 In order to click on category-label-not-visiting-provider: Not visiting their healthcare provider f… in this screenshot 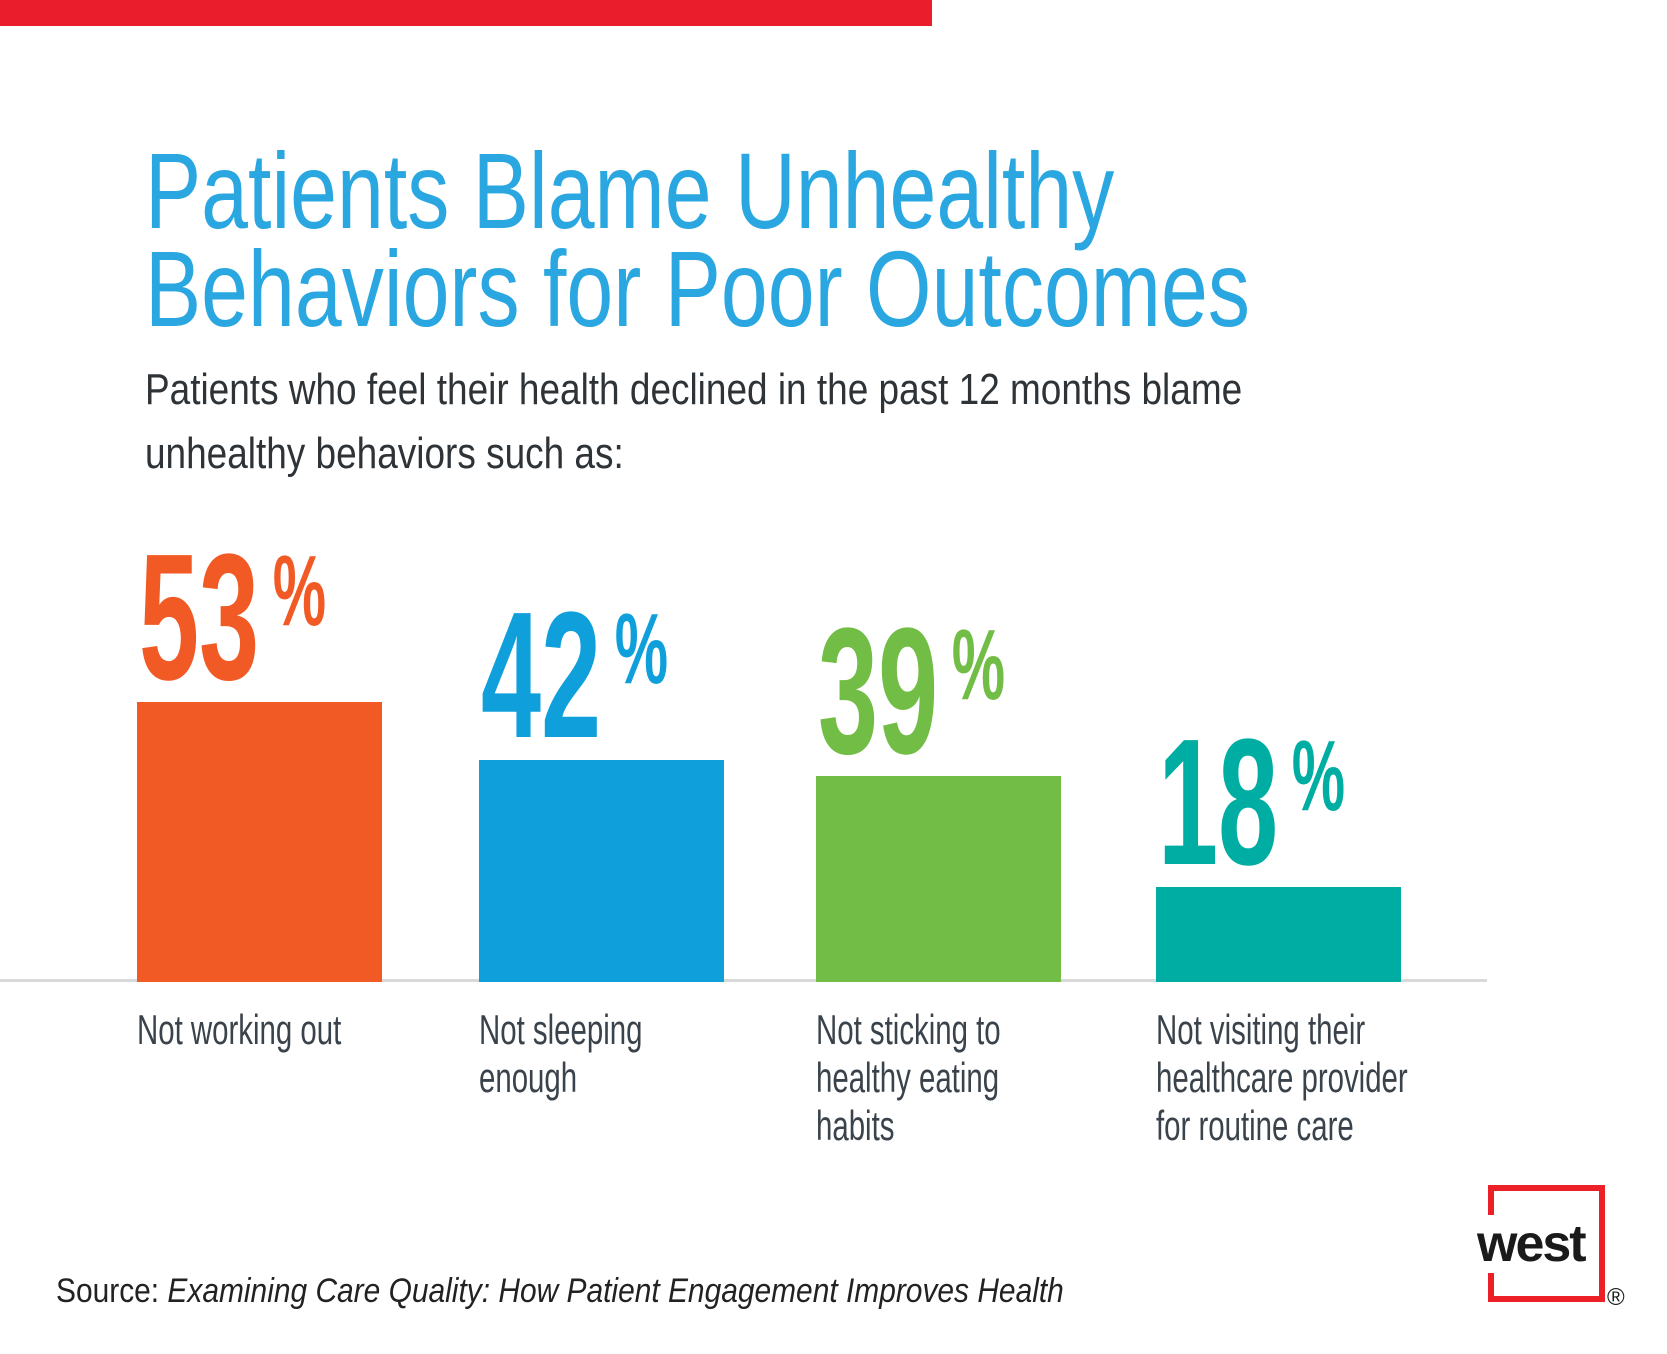, I will do `click(1282, 1078)`.